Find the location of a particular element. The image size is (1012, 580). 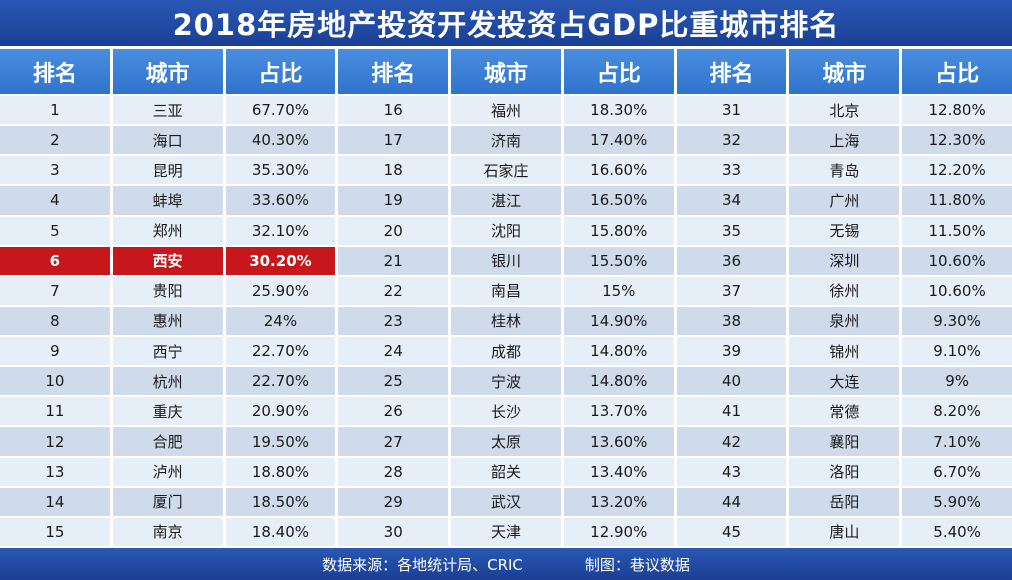

share-cell: 16.50% is located at coordinates (618, 200).